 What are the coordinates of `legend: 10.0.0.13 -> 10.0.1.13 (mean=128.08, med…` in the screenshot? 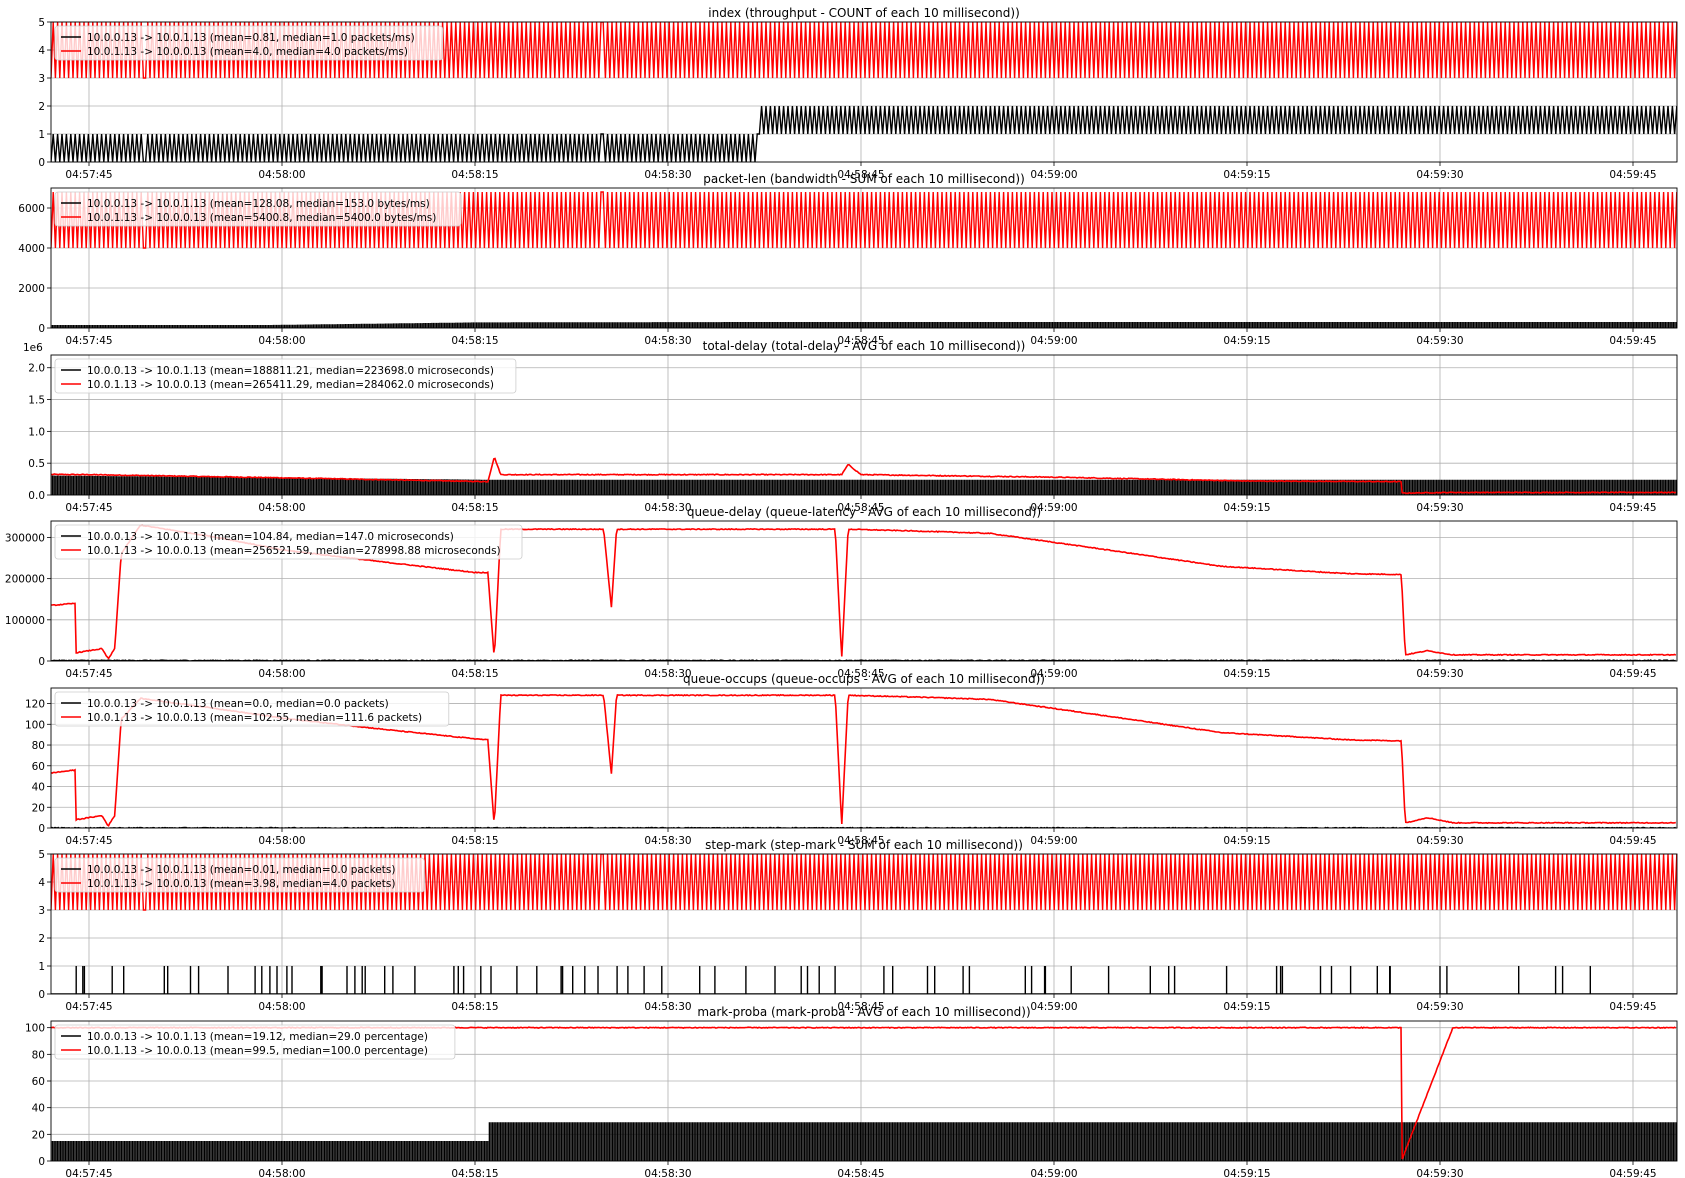 It's located at (258, 209).